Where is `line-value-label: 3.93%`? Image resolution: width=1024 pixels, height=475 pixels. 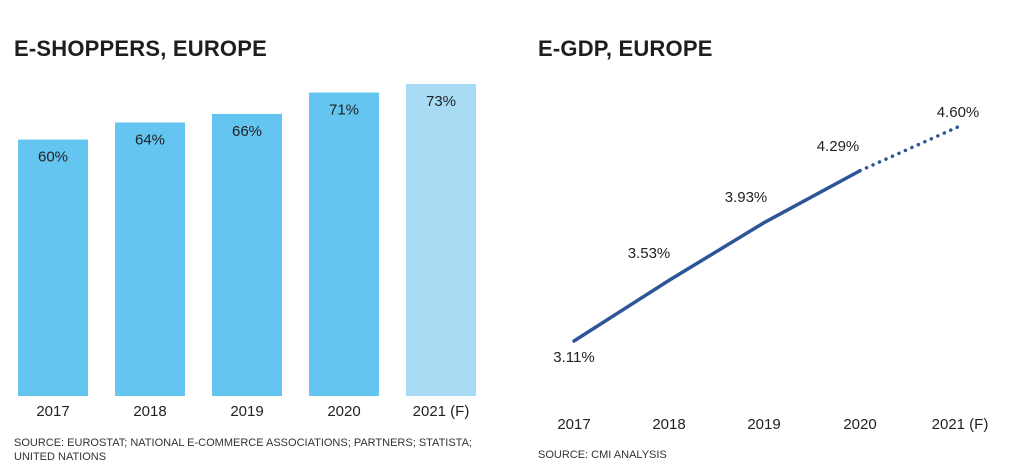
line-value-label: 3.93% is located at coordinates (746, 197).